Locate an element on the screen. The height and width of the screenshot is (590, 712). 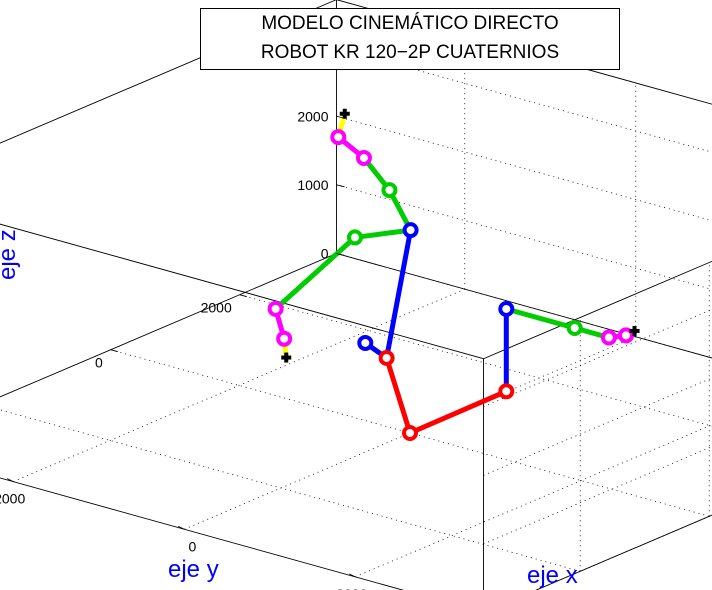
z-tick-label: 1000 is located at coordinates (312, 185).